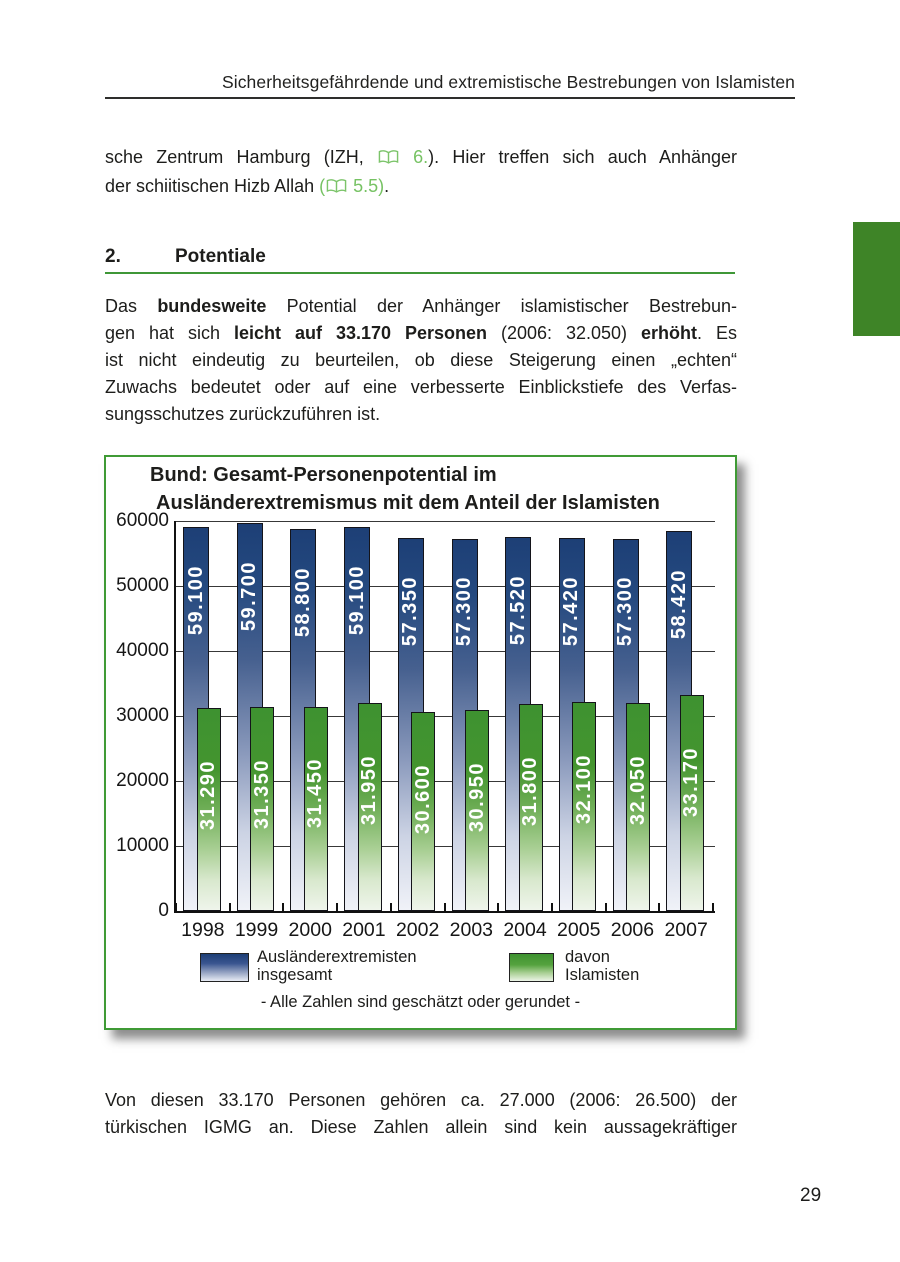  I want to click on text-run: . Es, so click(717, 333).